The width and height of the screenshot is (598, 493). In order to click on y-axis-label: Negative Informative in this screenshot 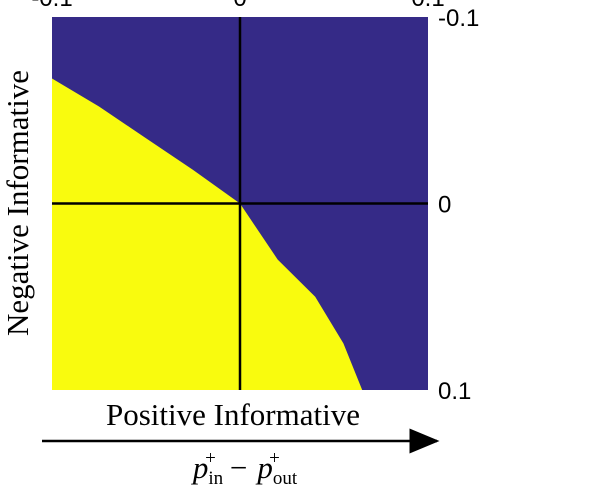, I will do `click(17, 203)`.